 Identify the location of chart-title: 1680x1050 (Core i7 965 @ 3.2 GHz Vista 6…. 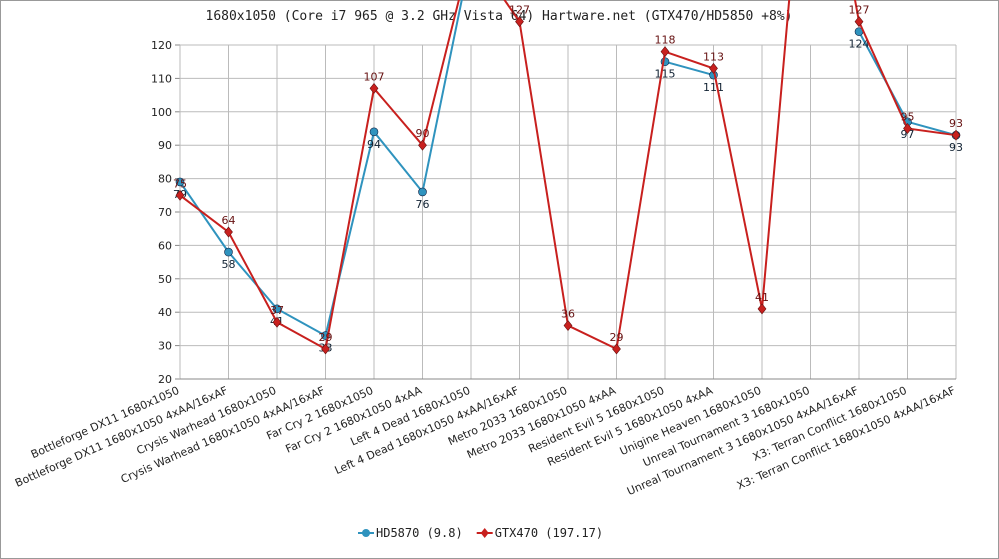
(499, 16).